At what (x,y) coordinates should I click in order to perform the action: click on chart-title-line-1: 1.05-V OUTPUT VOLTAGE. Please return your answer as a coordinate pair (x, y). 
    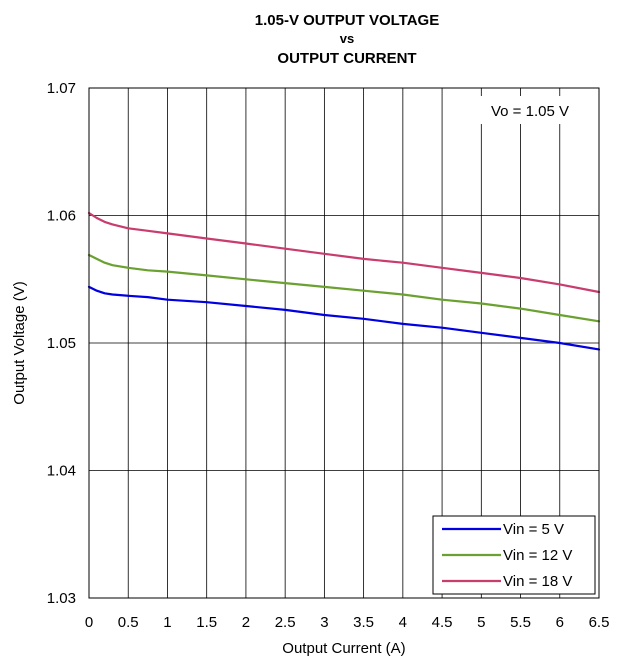
    Looking at the image, I should click on (347, 20).